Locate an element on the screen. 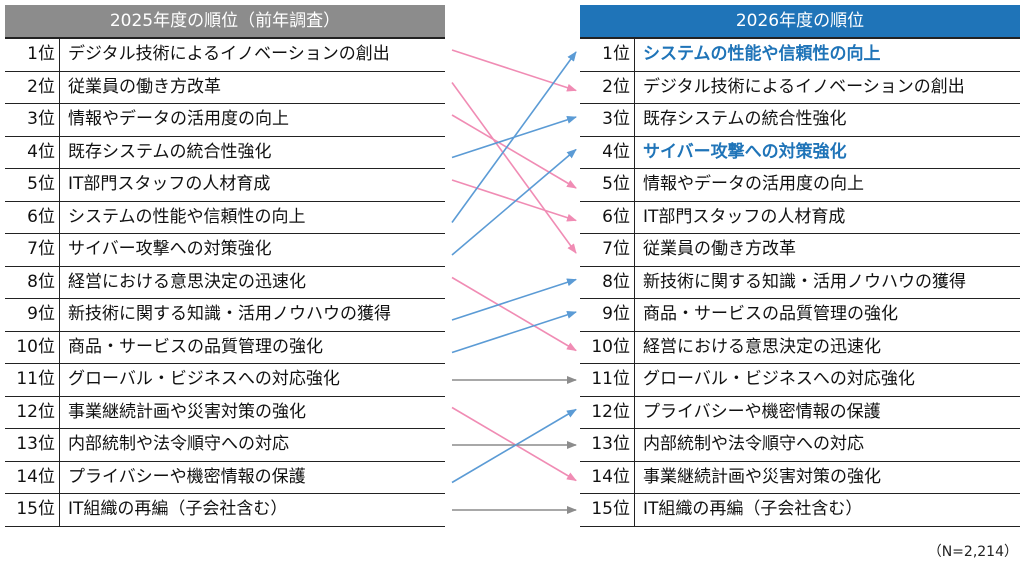 This screenshot has height=576, width=1030. table-row: 12位 事業継続計画や災害対策の強化 is located at coordinates (225, 412).